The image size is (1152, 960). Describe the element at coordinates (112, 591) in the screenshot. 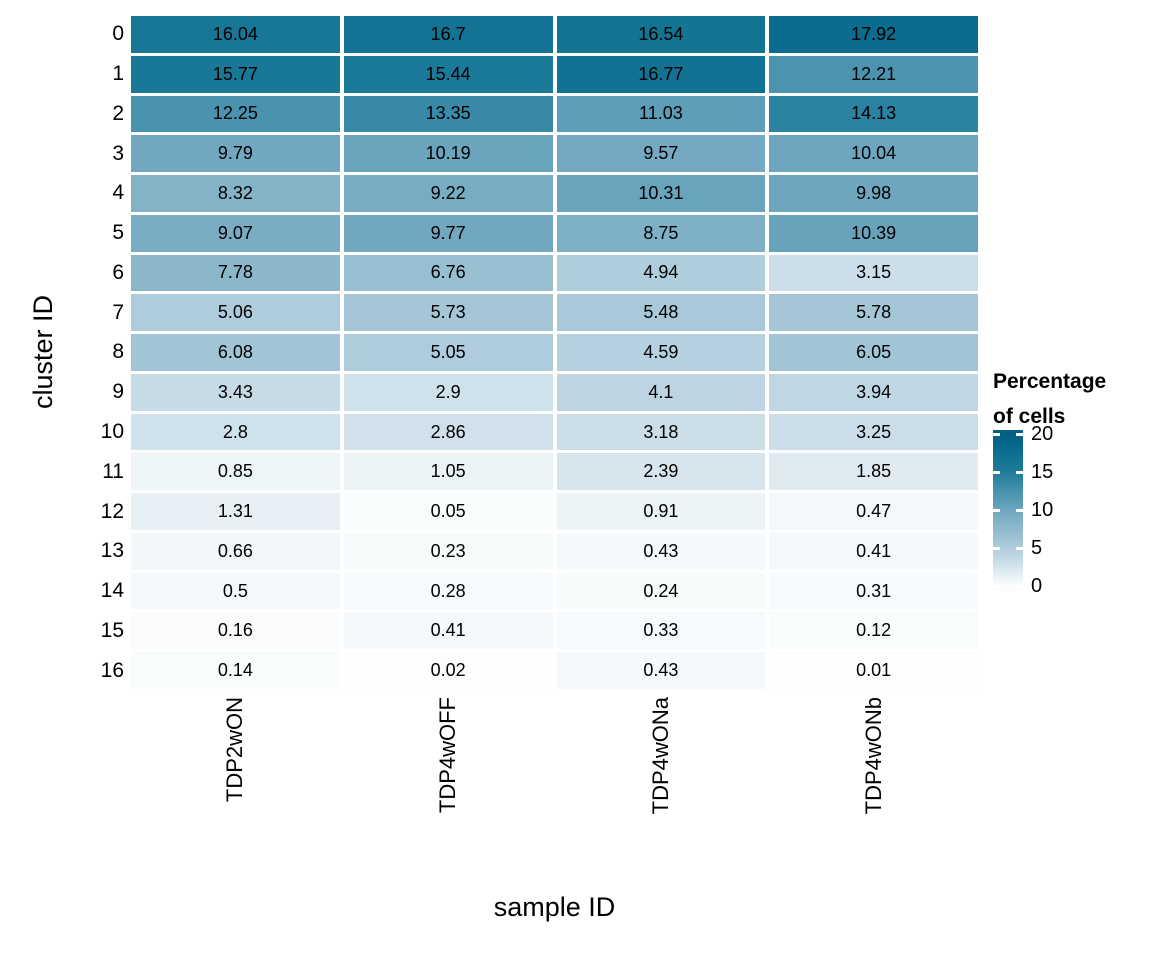

I see `y-tick-label: 14` at that location.